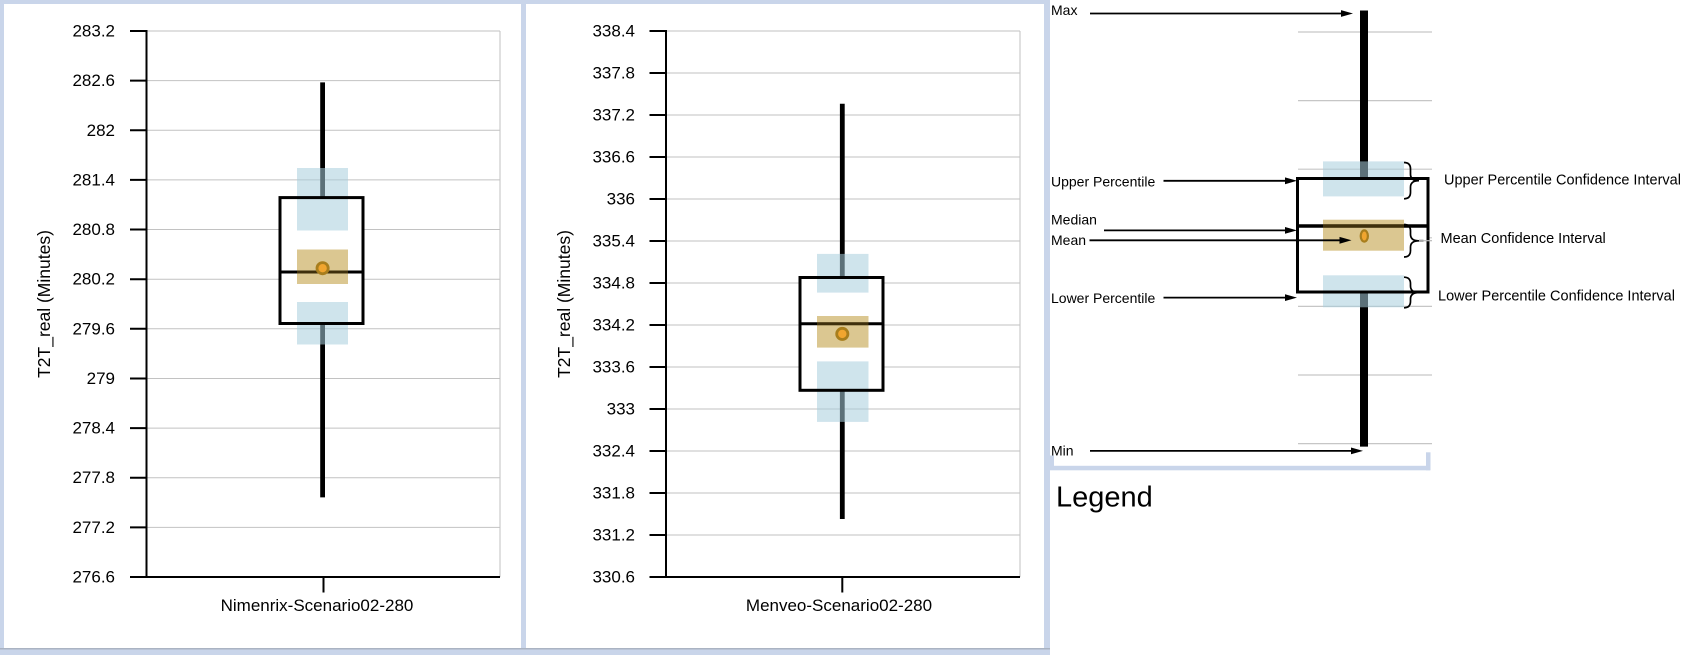 This screenshot has width=1689, height=660. What do you see at coordinates (1062, 450) in the screenshot?
I see `svg-text: Min` at bounding box center [1062, 450].